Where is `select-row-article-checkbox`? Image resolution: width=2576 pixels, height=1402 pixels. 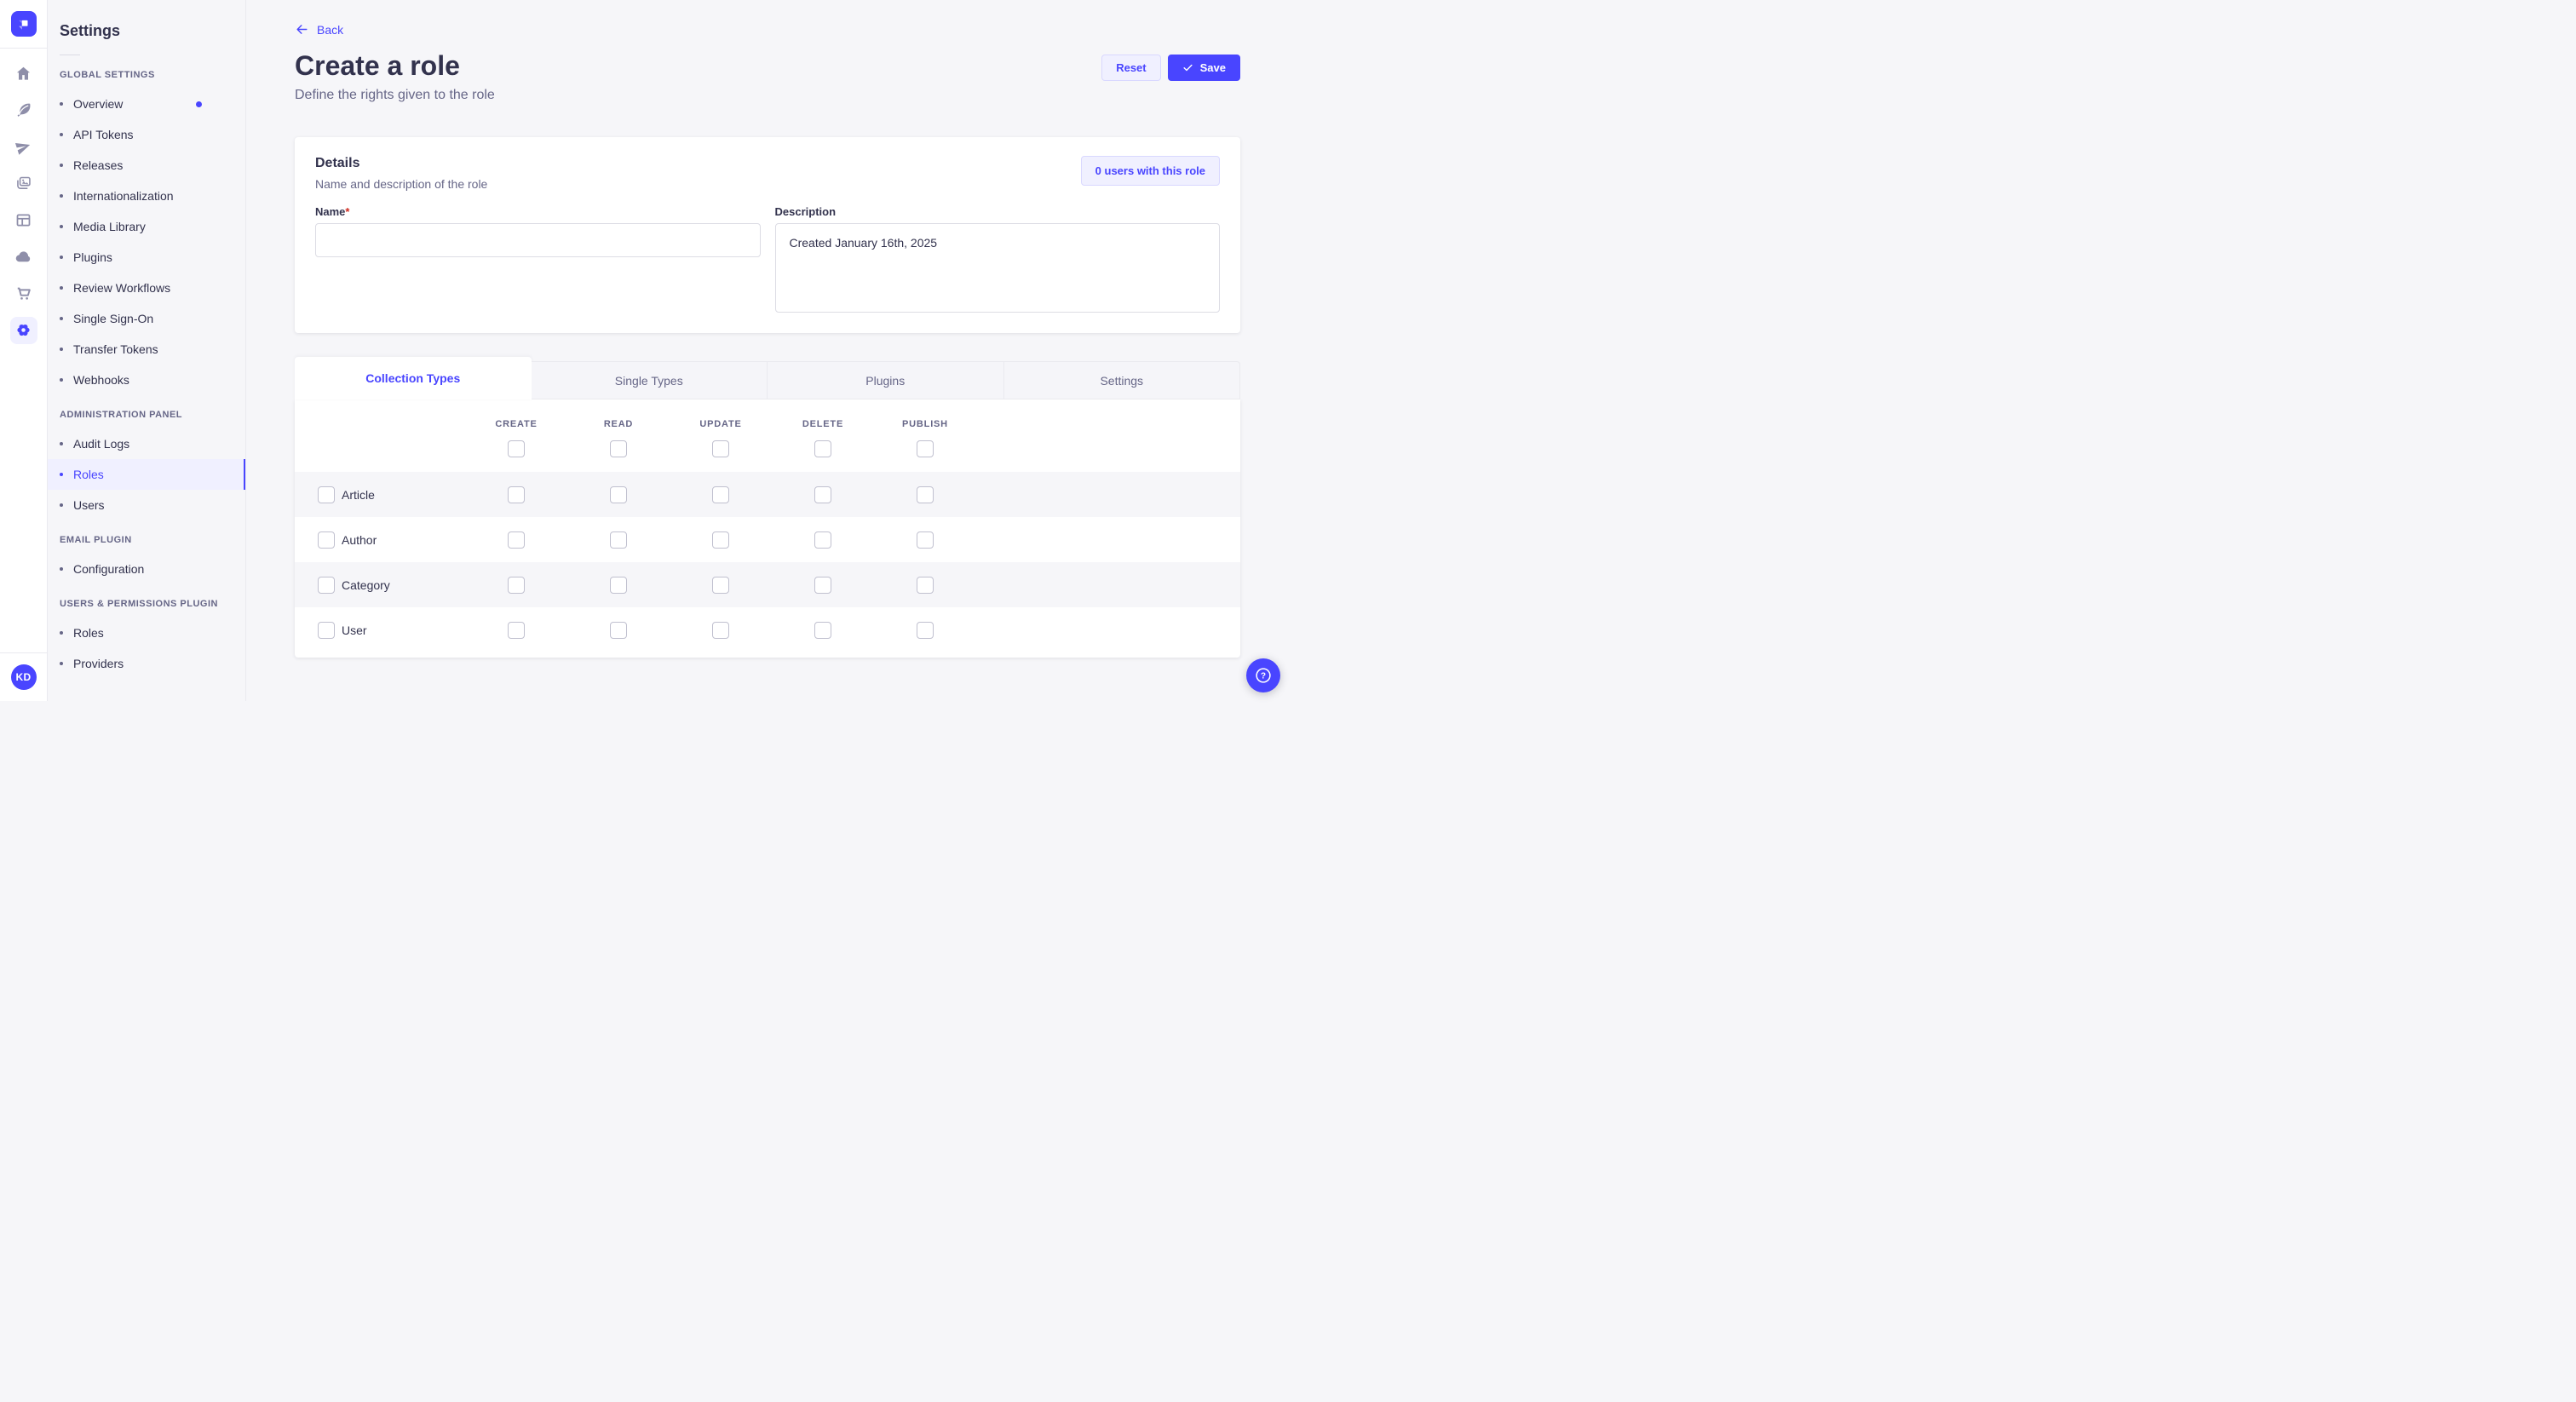 select-row-article-checkbox is located at coordinates (326, 494).